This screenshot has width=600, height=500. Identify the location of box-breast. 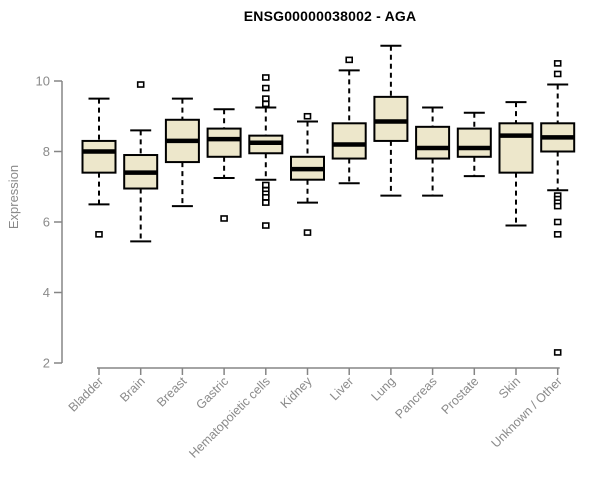
(182, 152).